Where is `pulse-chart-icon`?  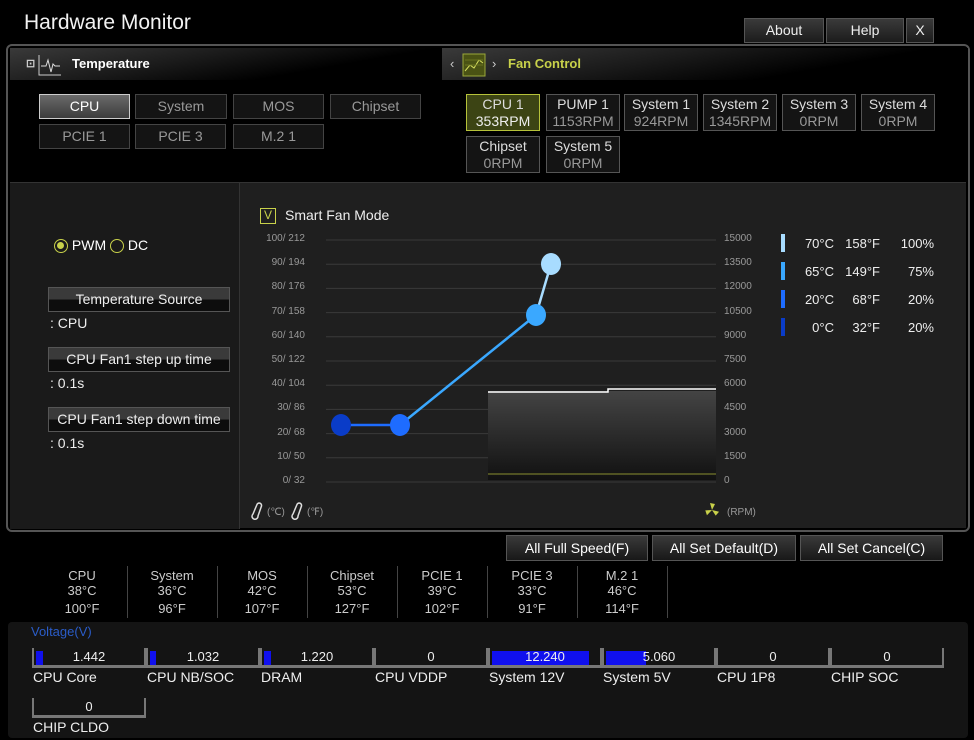
pulse-chart-icon is located at coordinates (49, 65).